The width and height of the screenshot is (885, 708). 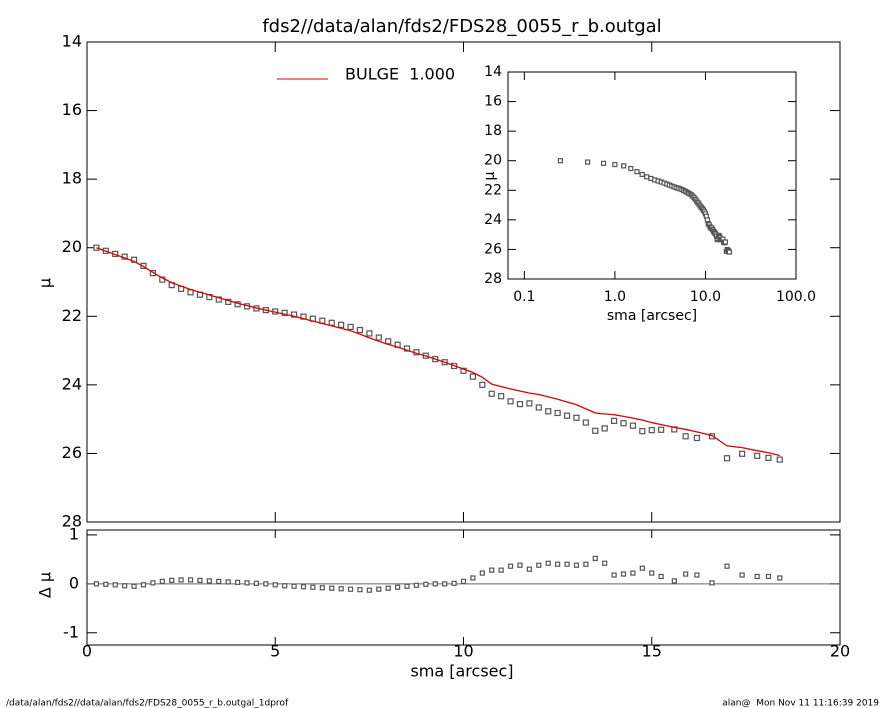 What do you see at coordinates (74, 582) in the screenshot?
I see `y-tick-label: 0` at bounding box center [74, 582].